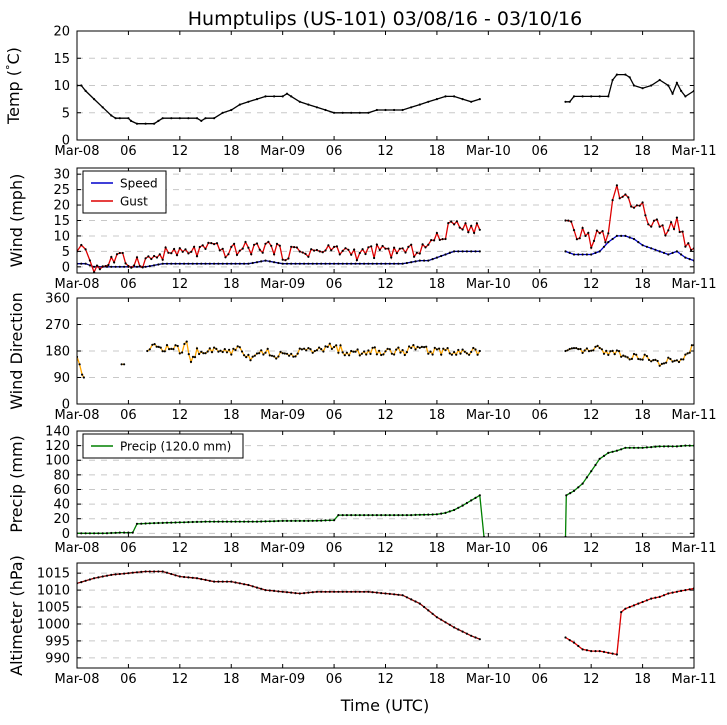 The width and height of the screenshot is (727, 725). What do you see at coordinates (124, 192) in the screenshot?
I see `wind-legend: Speed Gust` at bounding box center [124, 192].